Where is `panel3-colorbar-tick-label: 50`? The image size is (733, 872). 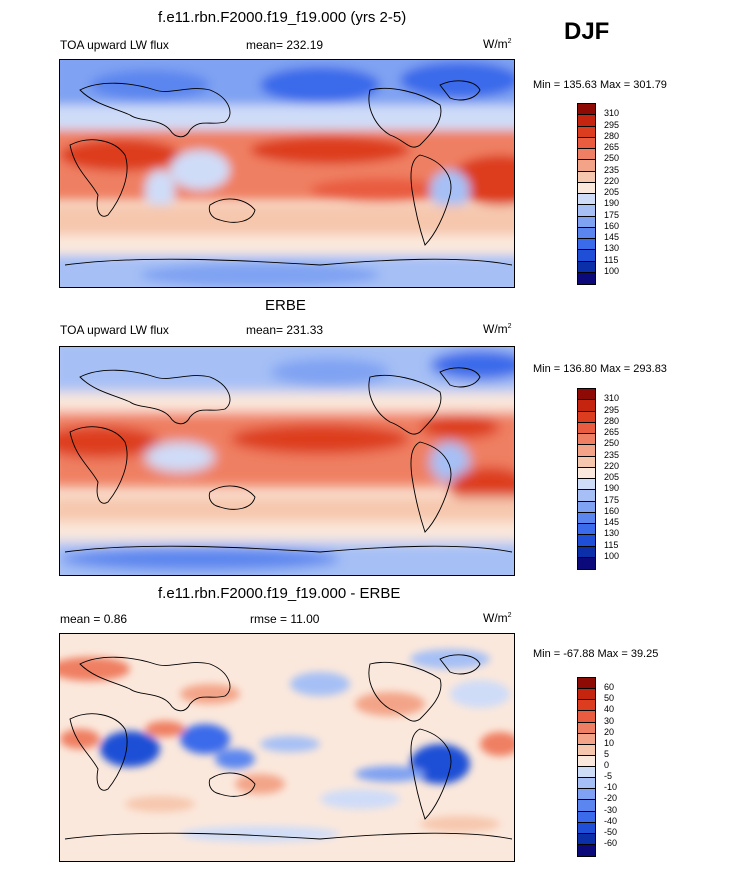 panel3-colorbar-tick-label: 50 is located at coordinates (609, 698).